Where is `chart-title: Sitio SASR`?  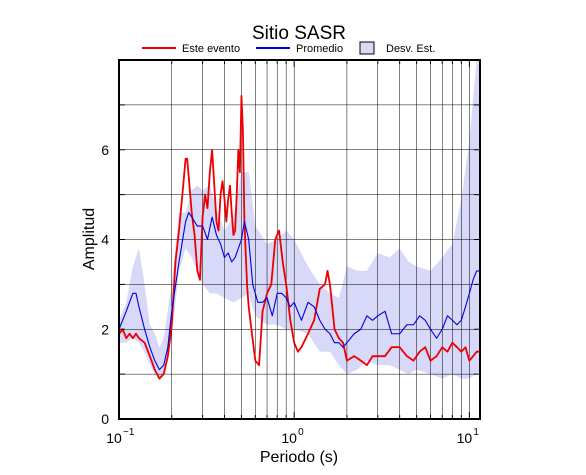
chart-title: Sitio SASR is located at coordinates (299, 33).